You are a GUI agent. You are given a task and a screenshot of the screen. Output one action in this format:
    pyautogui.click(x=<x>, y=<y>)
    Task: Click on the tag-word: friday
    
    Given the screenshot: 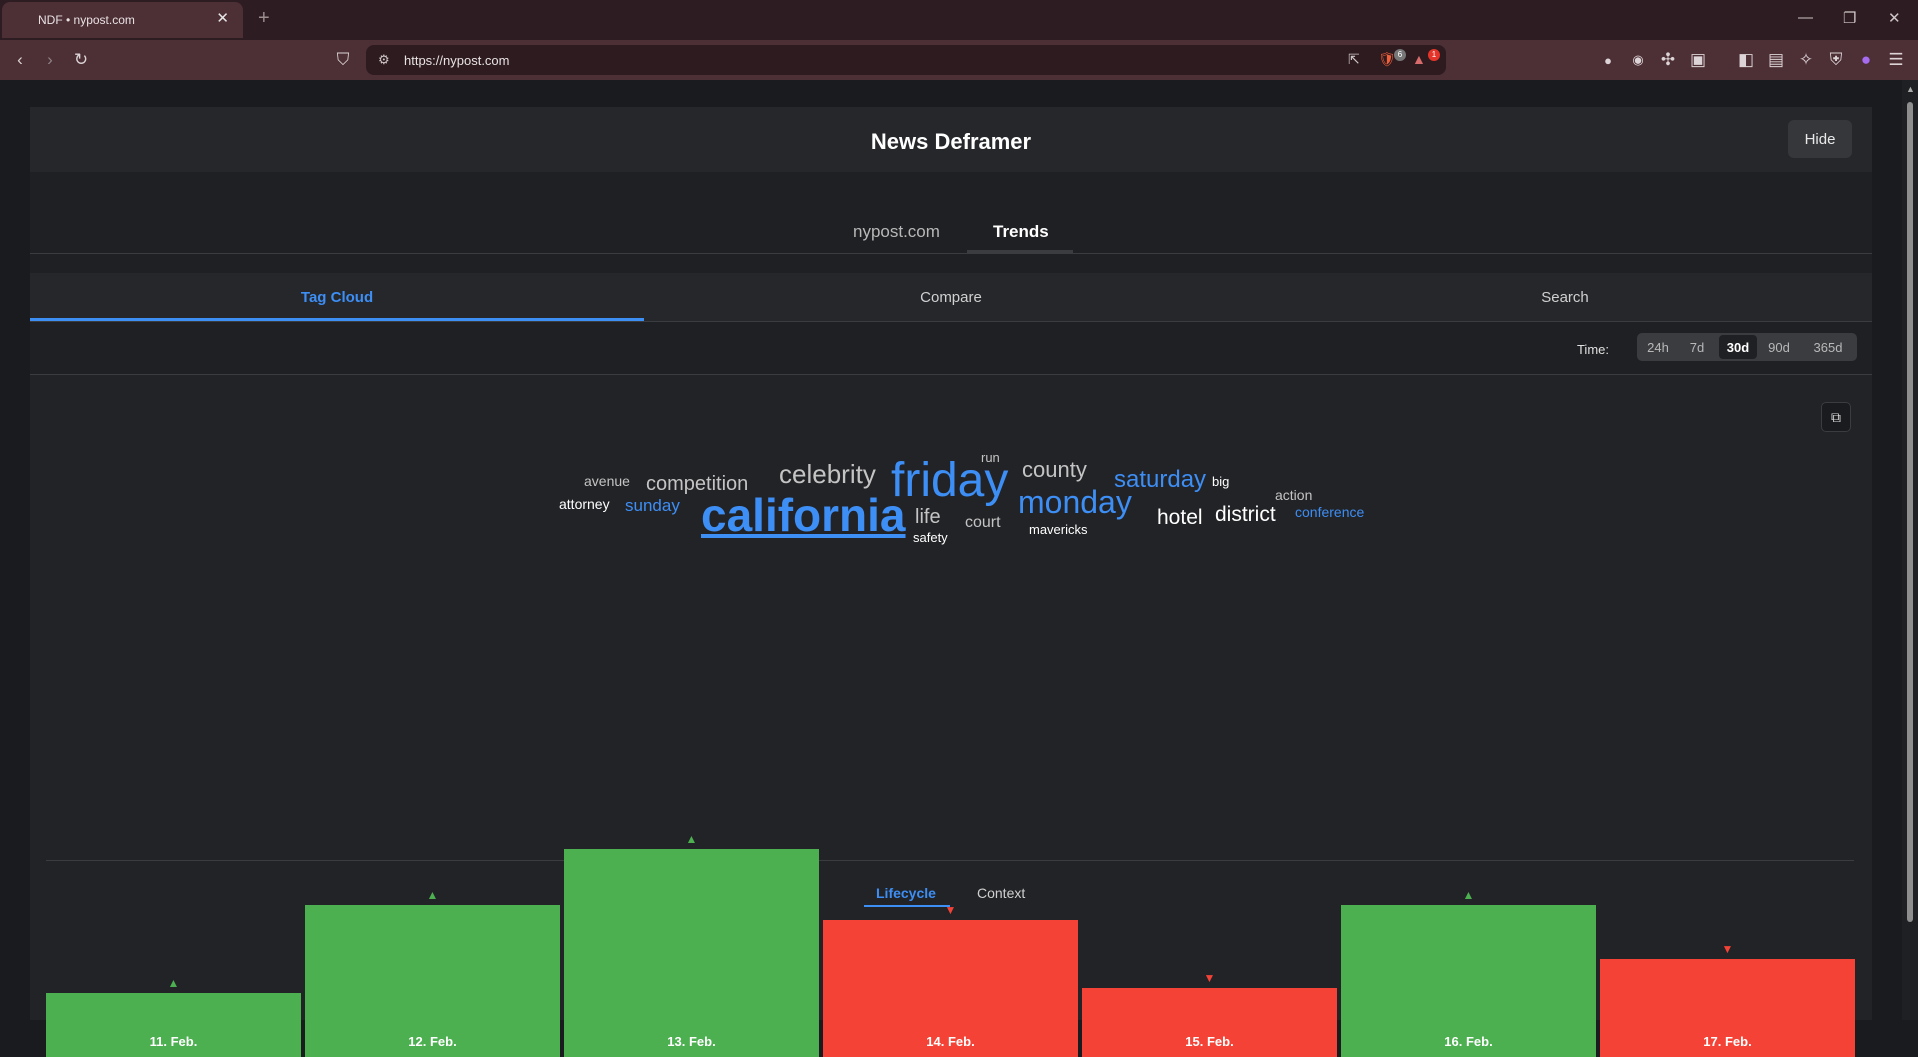 What is the action you would take?
    pyautogui.click(x=950, y=480)
    